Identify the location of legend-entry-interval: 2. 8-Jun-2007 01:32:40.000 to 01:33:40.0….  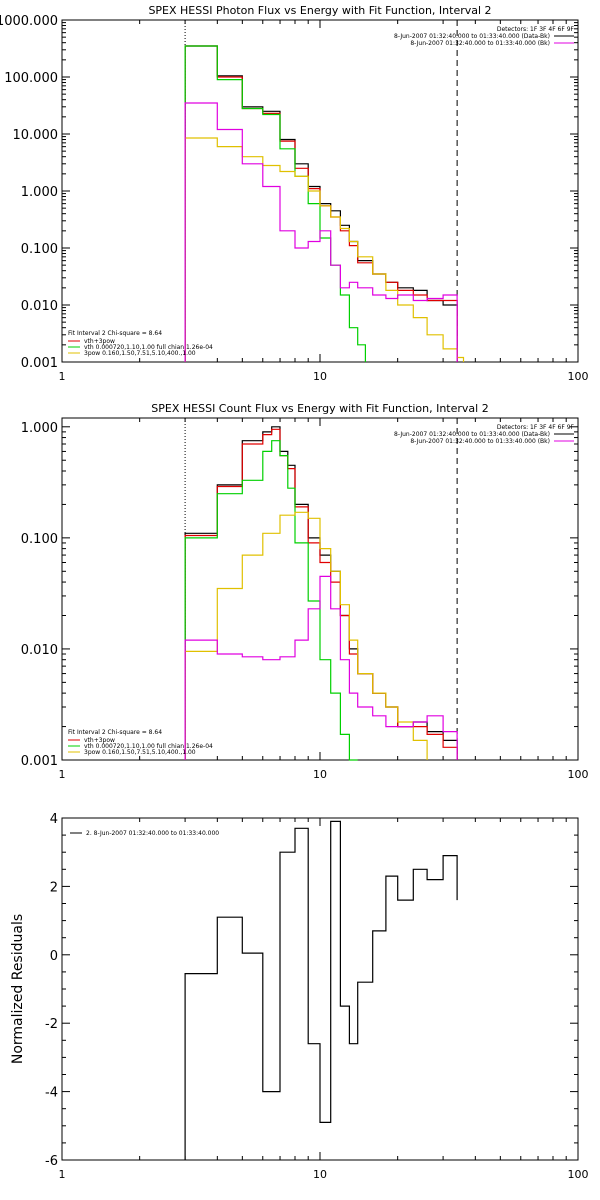
(152, 833).